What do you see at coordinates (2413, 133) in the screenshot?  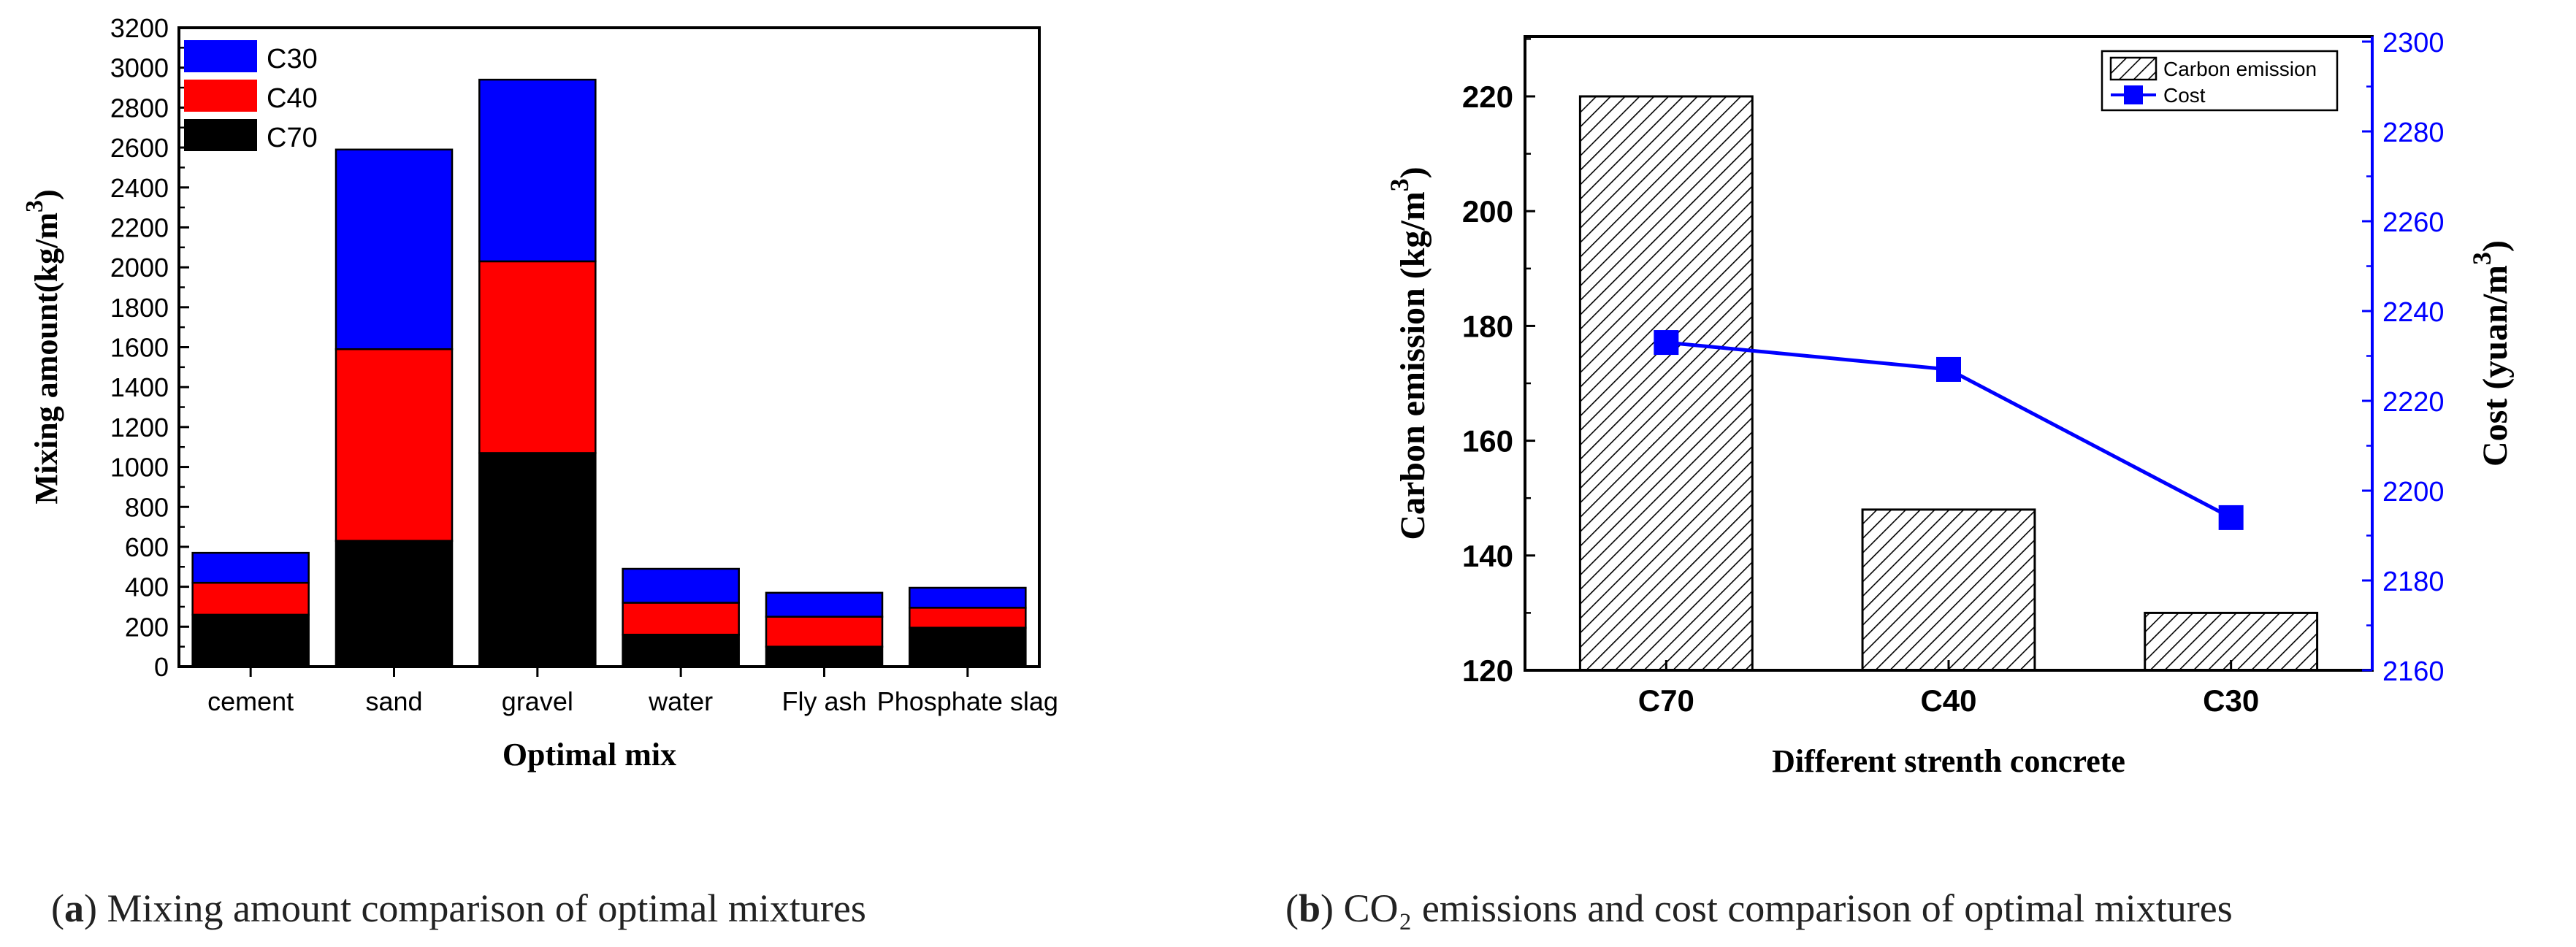 I see `chart-b-right-tick-label: 2280` at bounding box center [2413, 133].